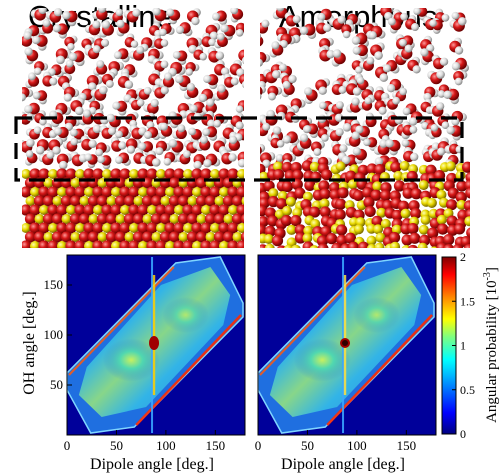 Image resolution: width=500 pixels, height=475 pixels. I want to click on y-tick-label: 100, so click(54, 334).